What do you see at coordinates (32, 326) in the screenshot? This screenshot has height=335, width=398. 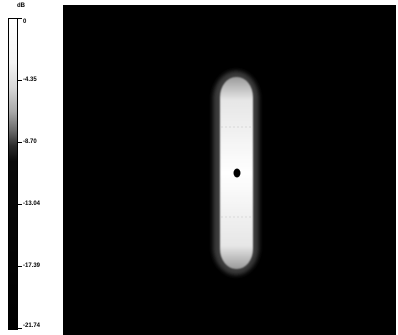 I see `colorbar-tick-label: -21.74` at bounding box center [32, 326].